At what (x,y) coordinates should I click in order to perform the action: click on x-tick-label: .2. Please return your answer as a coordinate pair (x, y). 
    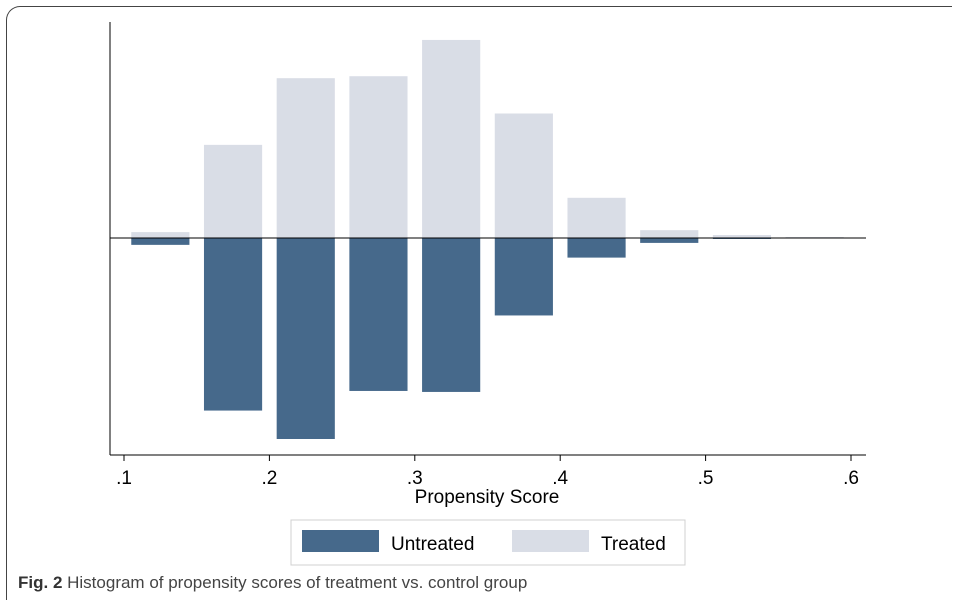
    Looking at the image, I should click on (269, 478).